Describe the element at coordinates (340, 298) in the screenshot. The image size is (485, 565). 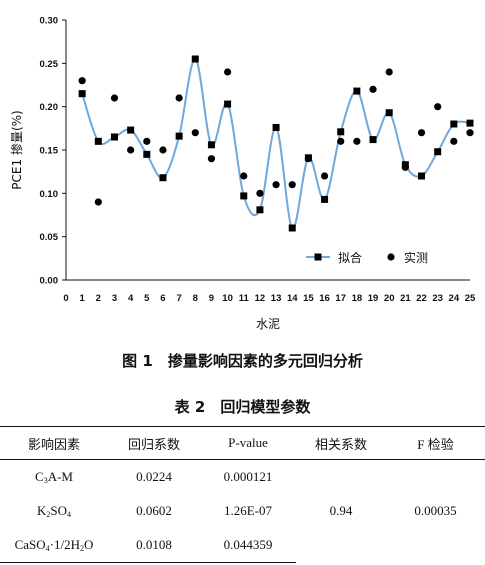
I see `x-tick-label: 17` at that location.